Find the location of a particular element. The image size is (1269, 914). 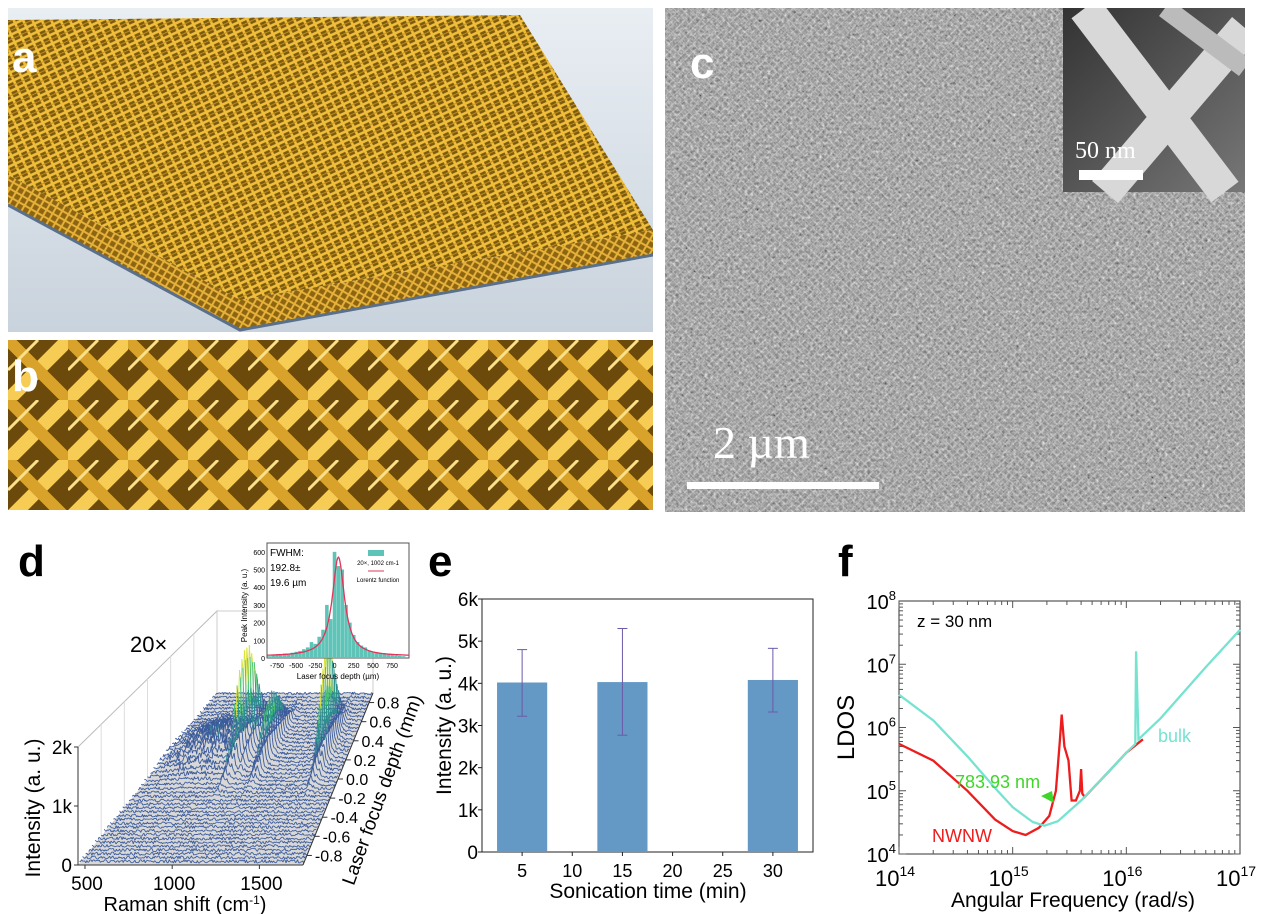

panel-label-e: e is located at coordinates (440, 561).